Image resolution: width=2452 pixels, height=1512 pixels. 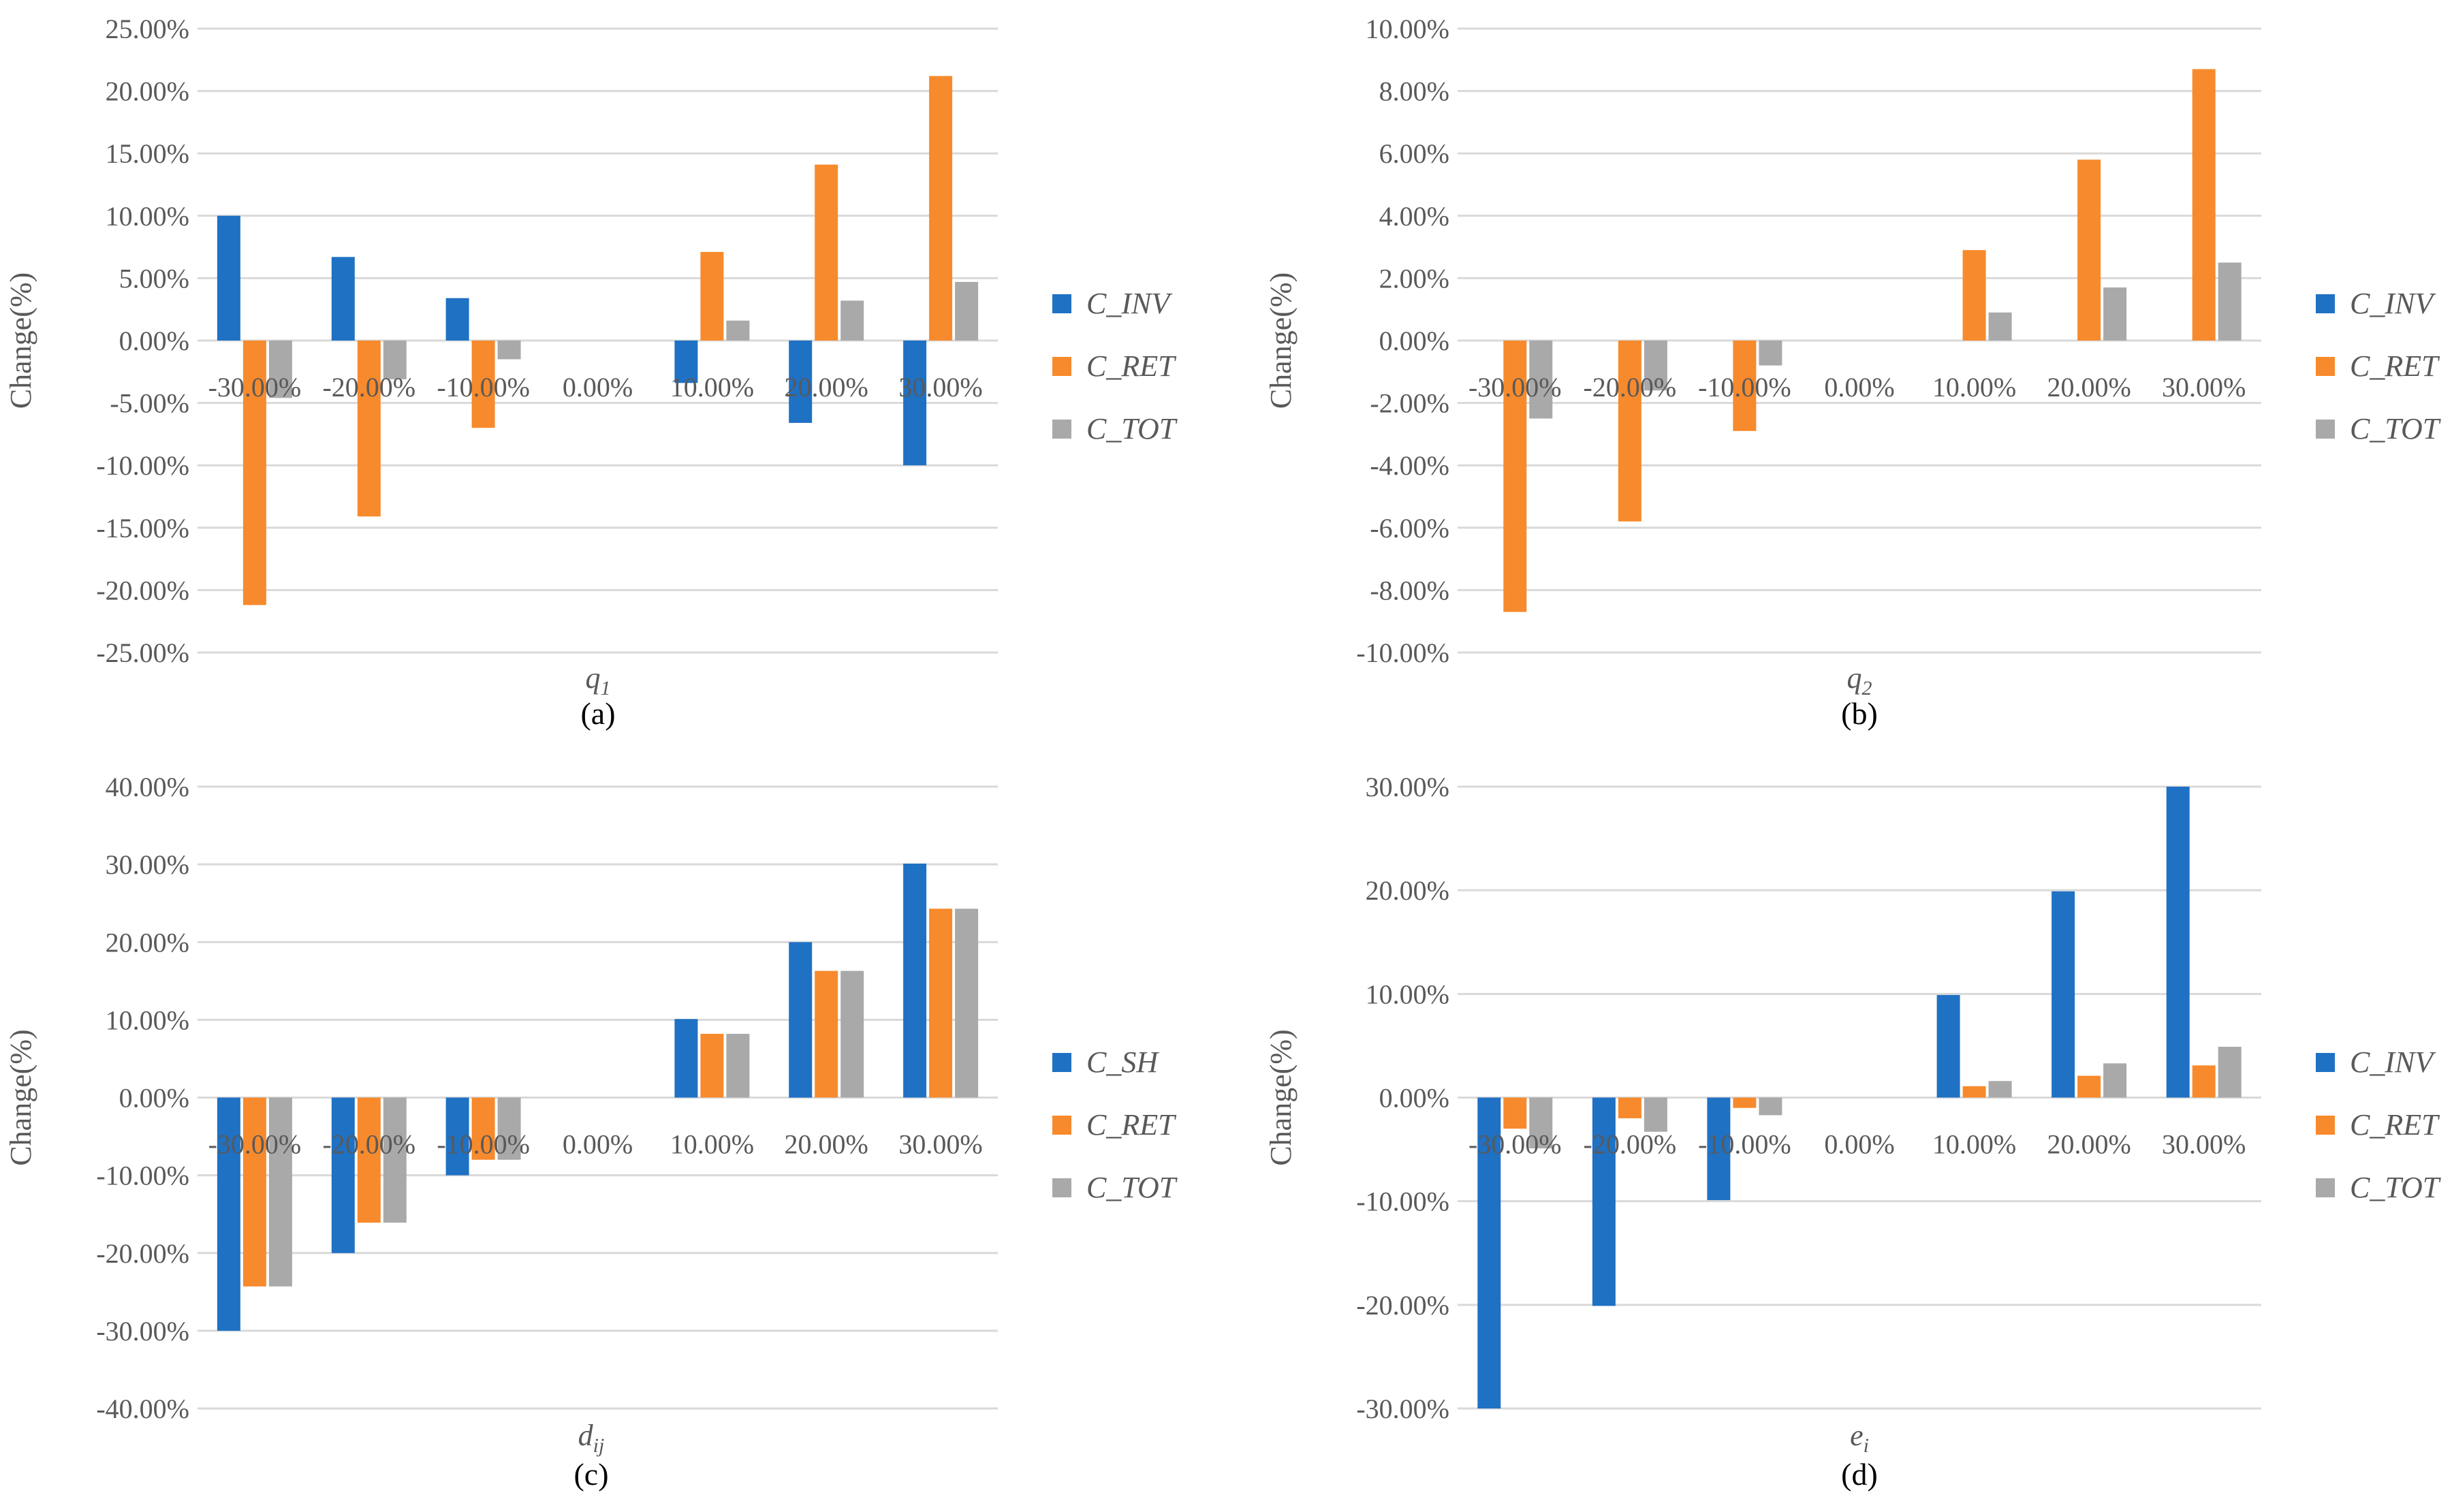 What do you see at coordinates (1402, 1408) in the screenshot?
I see `y-tick-label: -30.00%` at bounding box center [1402, 1408].